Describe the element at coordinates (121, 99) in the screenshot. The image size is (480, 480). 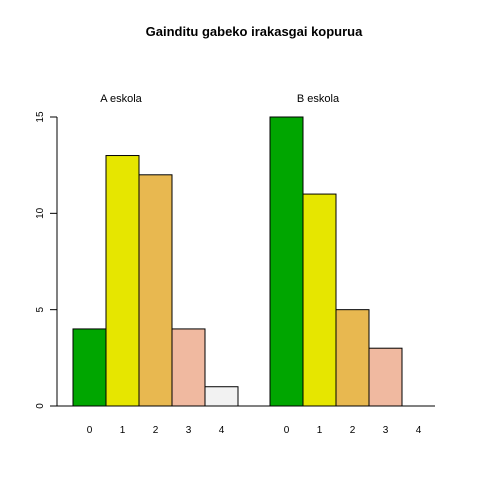
I see `group-label: A eskola` at that location.